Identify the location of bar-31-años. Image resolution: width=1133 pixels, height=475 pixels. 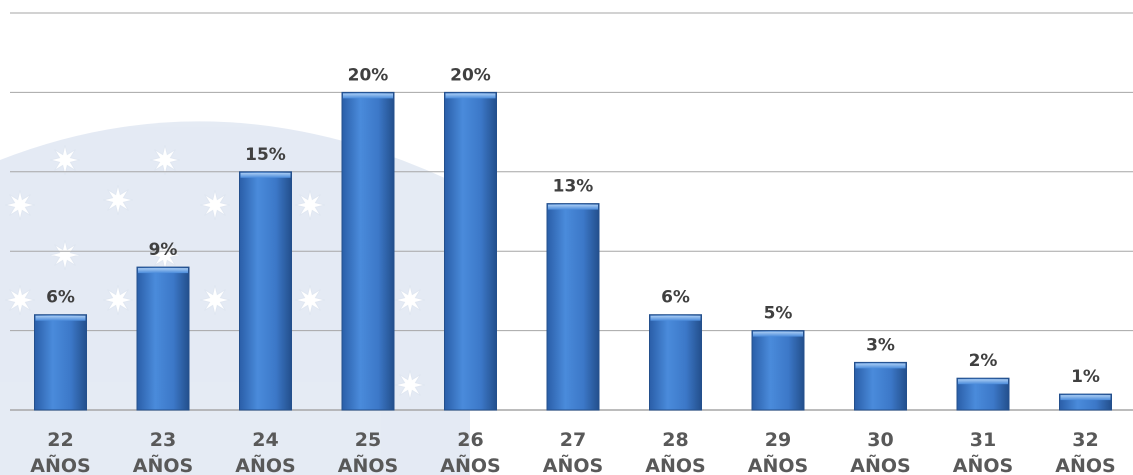
(983, 394).